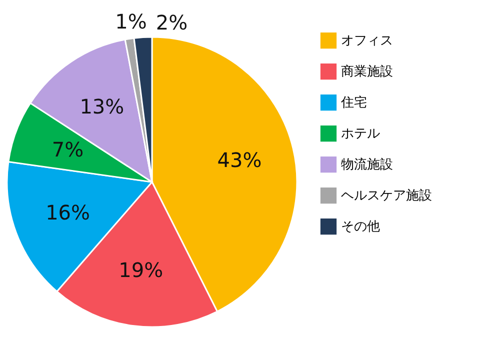 The width and height of the screenshot is (500, 340). What do you see at coordinates (102, 106) in the screenshot?
I see `data-label: 13%` at bounding box center [102, 106].